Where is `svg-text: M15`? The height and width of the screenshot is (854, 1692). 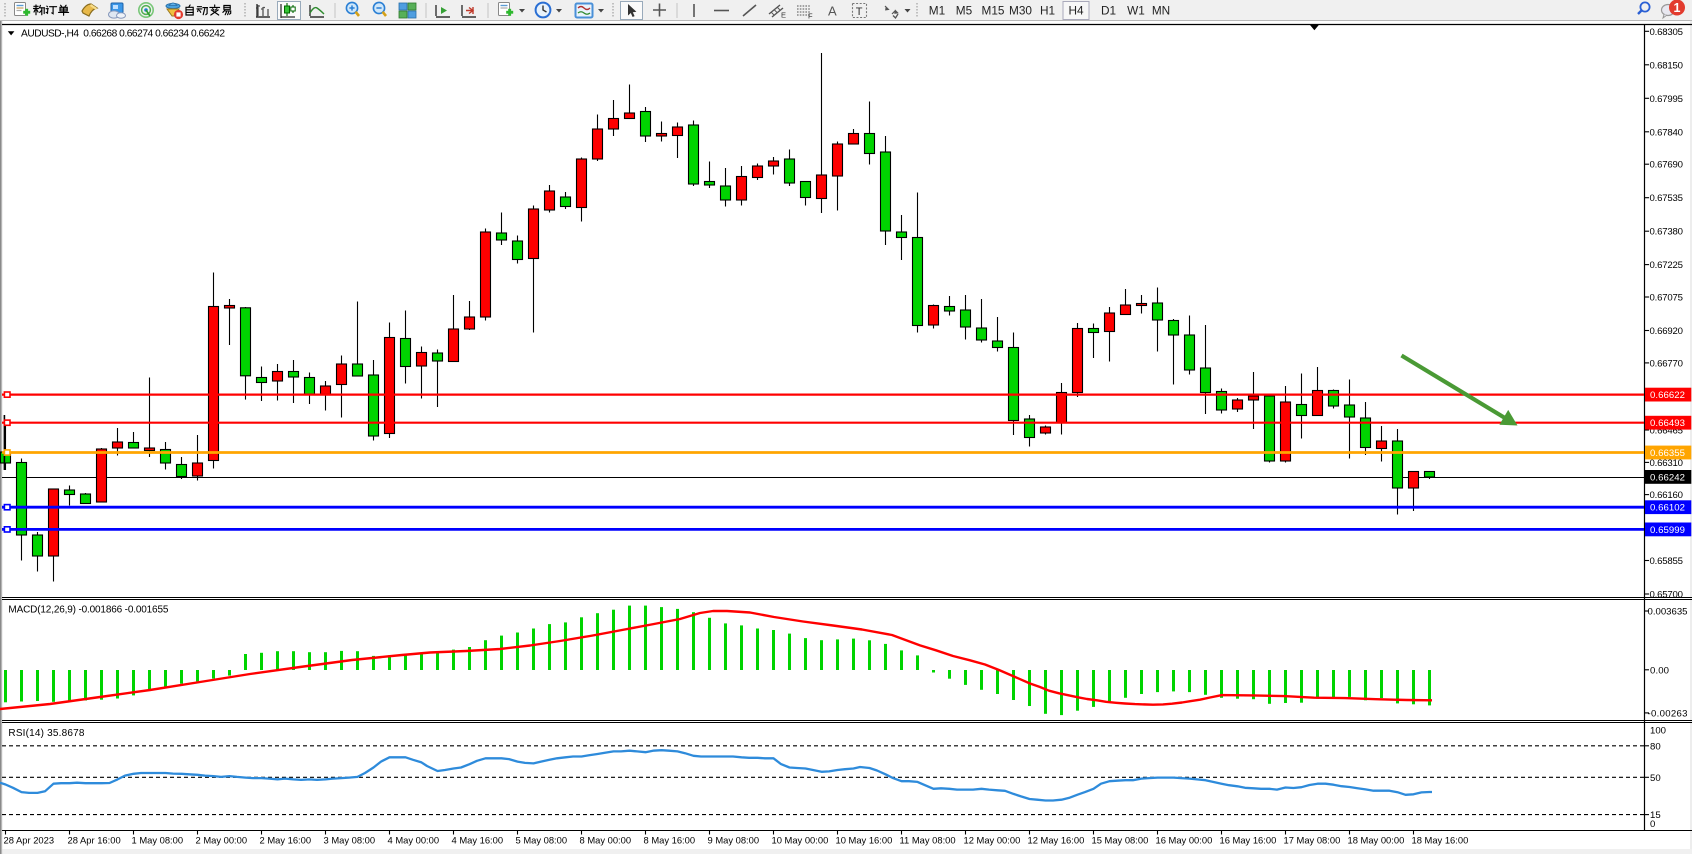 svg-text: M15 is located at coordinates (993, 11).